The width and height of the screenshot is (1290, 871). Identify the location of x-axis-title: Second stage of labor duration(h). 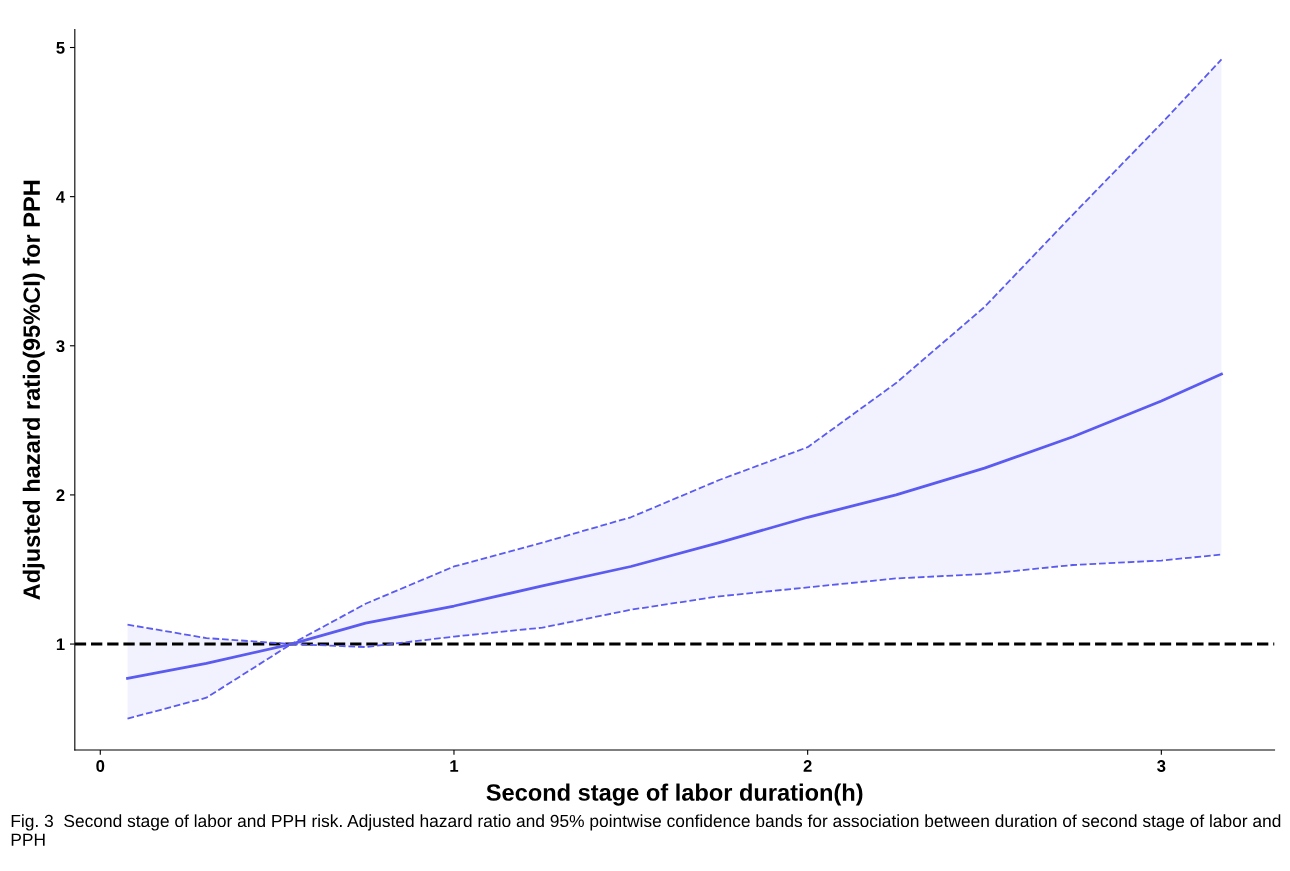
(674, 794).